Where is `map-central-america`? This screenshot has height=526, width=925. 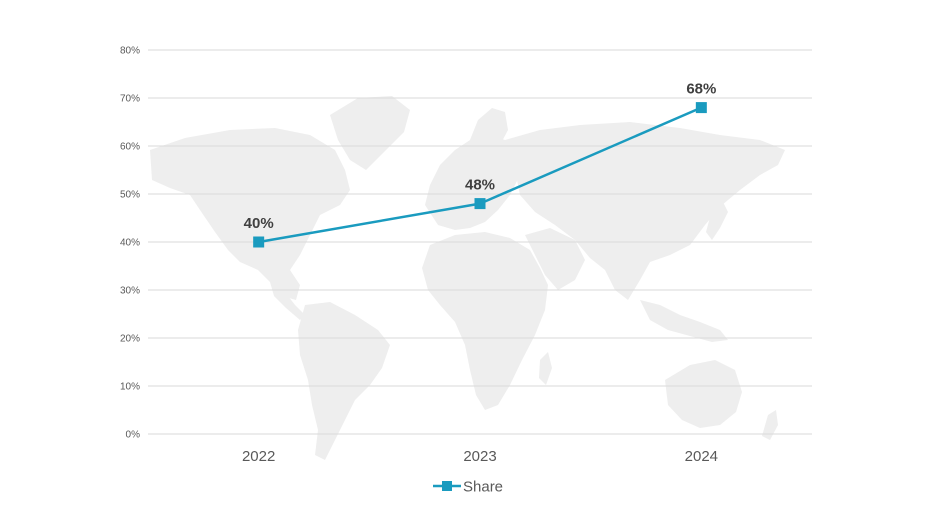
map-central-america is located at coordinates (287, 301).